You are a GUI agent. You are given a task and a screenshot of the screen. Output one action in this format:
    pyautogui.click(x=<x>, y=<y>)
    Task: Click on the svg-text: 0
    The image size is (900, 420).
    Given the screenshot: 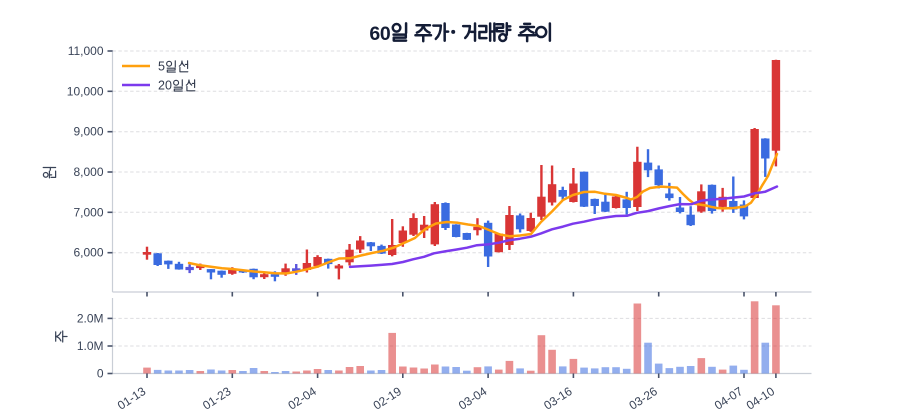 What is the action you would take?
    pyautogui.click(x=100, y=374)
    